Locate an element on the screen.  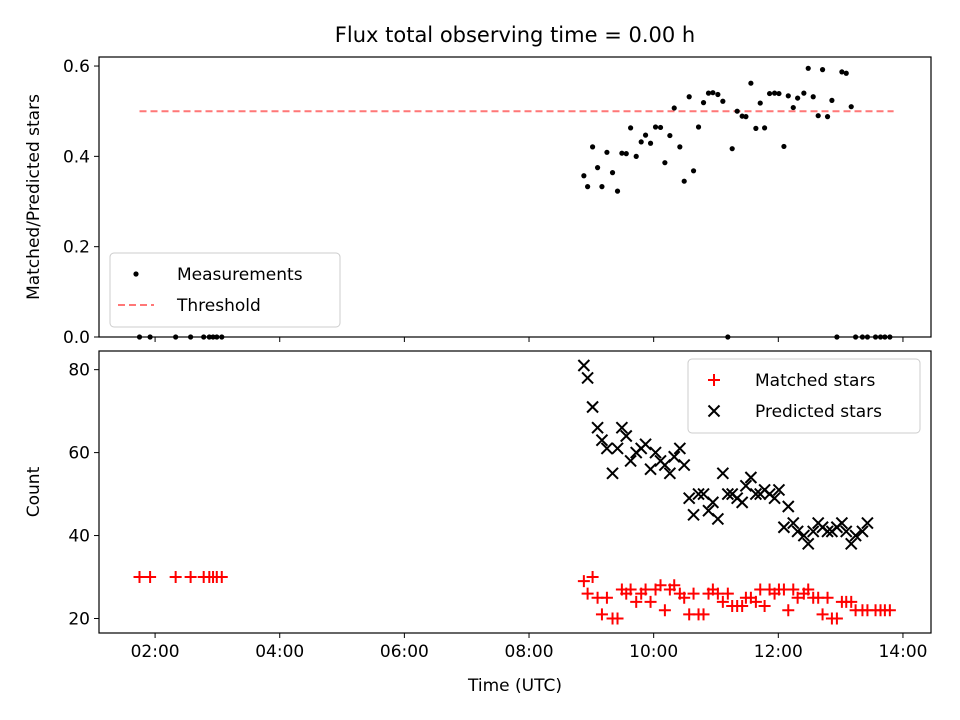
x-axis-label: Time (UTC) is located at coordinates (514, 686).